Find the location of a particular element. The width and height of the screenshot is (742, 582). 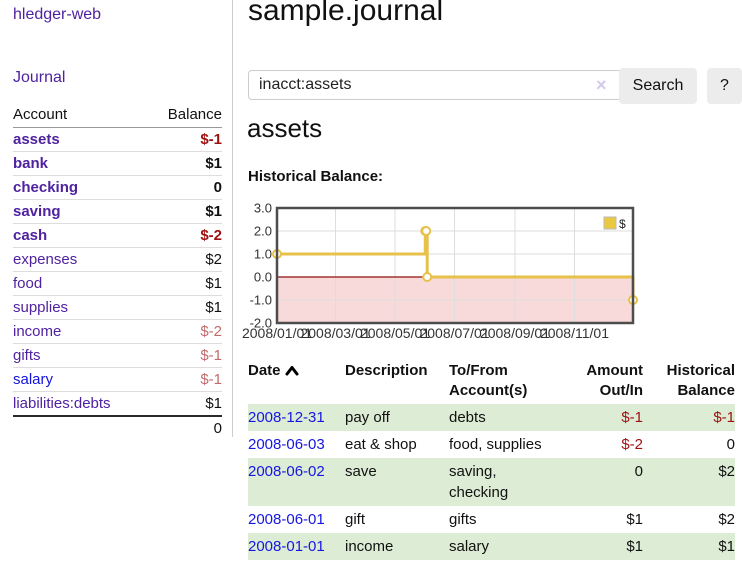

account-row: salary $-1 is located at coordinates (117, 379).